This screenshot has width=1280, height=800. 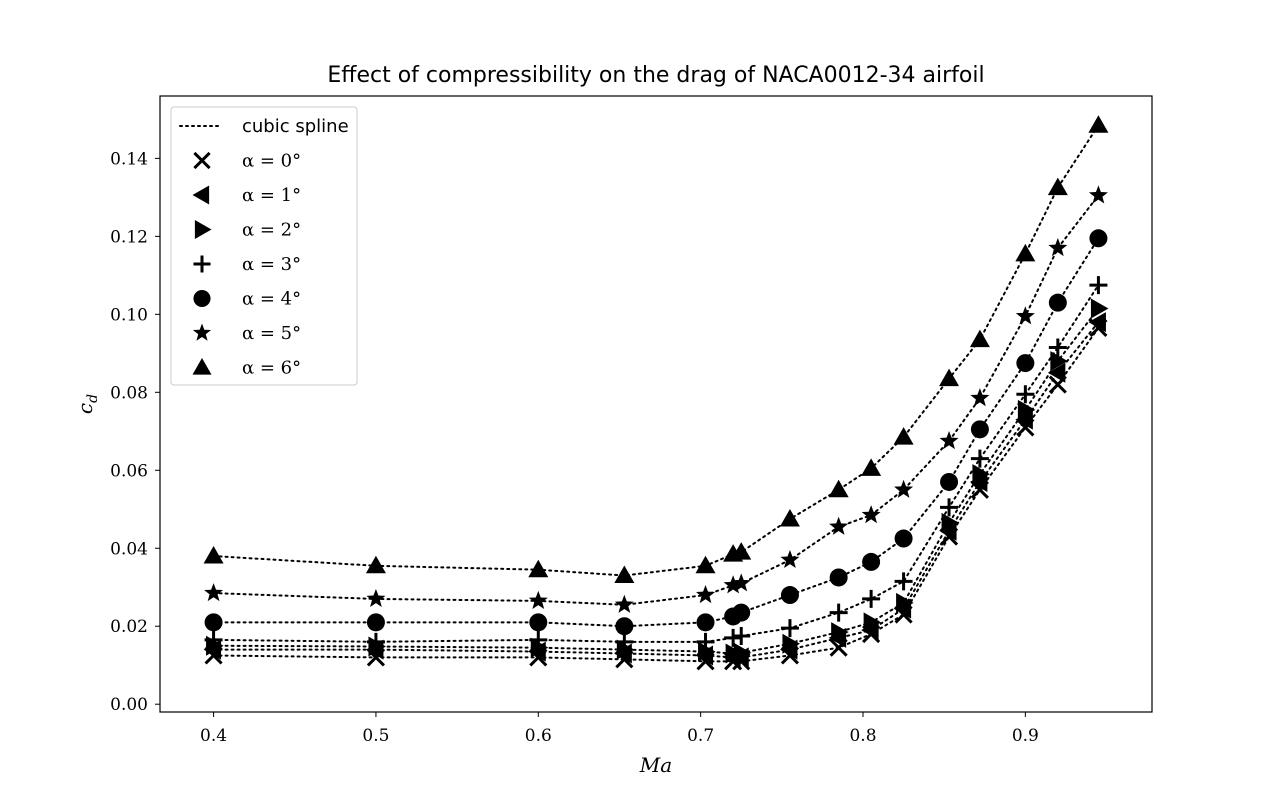 I want to click on legend-item: α = 5°, so click(x=246, y=333).